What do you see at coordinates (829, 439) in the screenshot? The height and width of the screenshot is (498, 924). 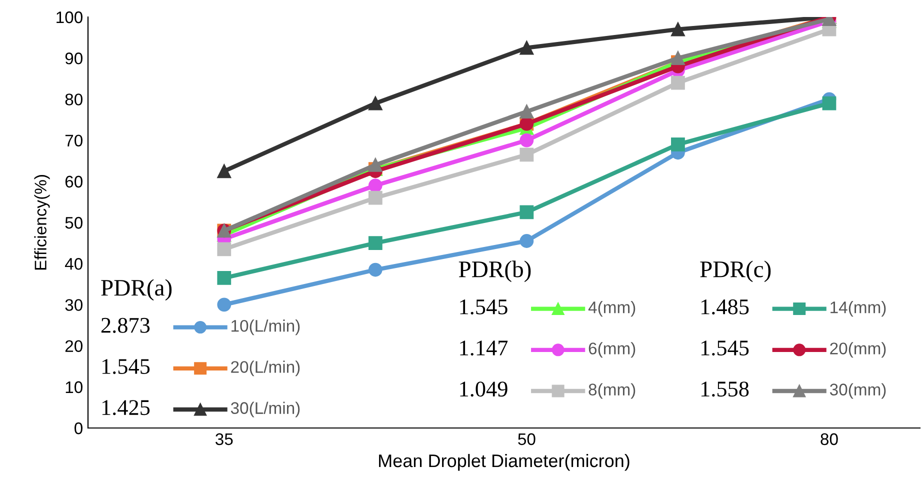 I see `x-tick-label: 80` at bounding box center [829, 439].